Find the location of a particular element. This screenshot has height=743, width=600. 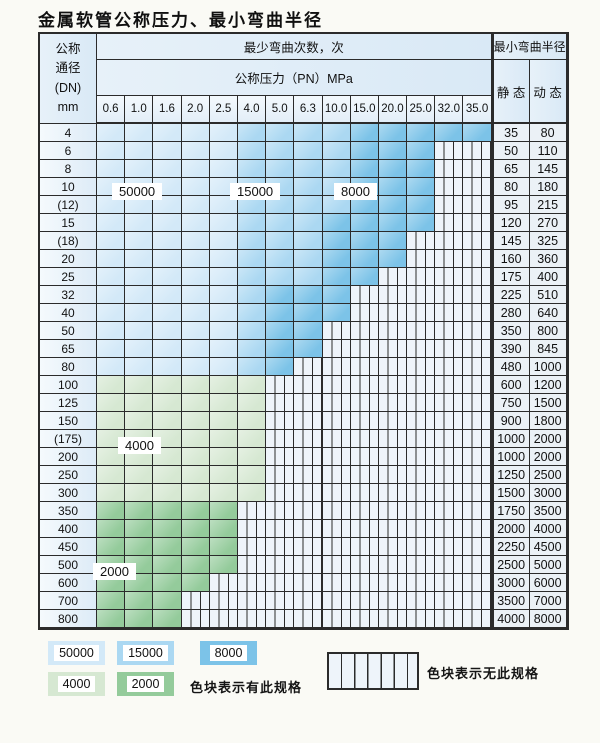

dn-cell: 32 is located at coordinates (68, 295).